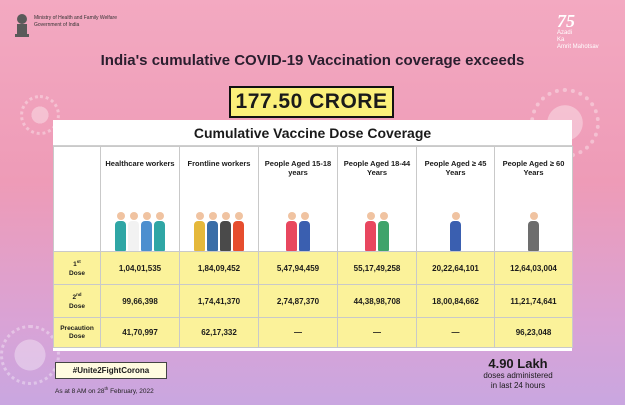 Image resolution: width=625 pixels, height=405 pixels. What do you see at coordinates (455, 199) in the screenshot?
I see `column-header: People Aged ≥ 45 Years` at bounding box center [455, 199].